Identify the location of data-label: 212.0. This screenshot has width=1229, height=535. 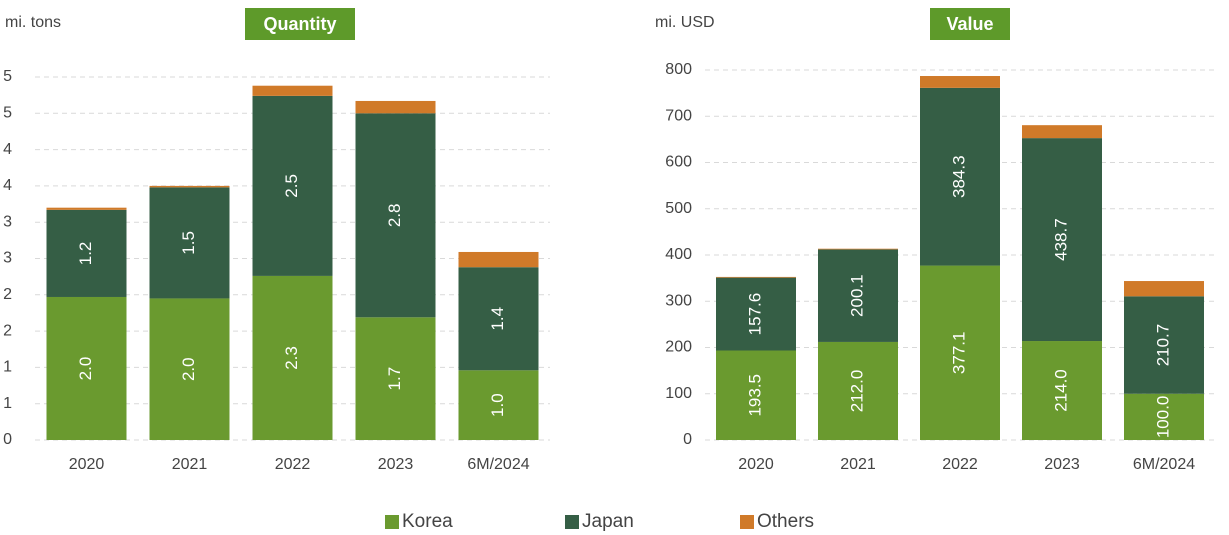
(856, 391).